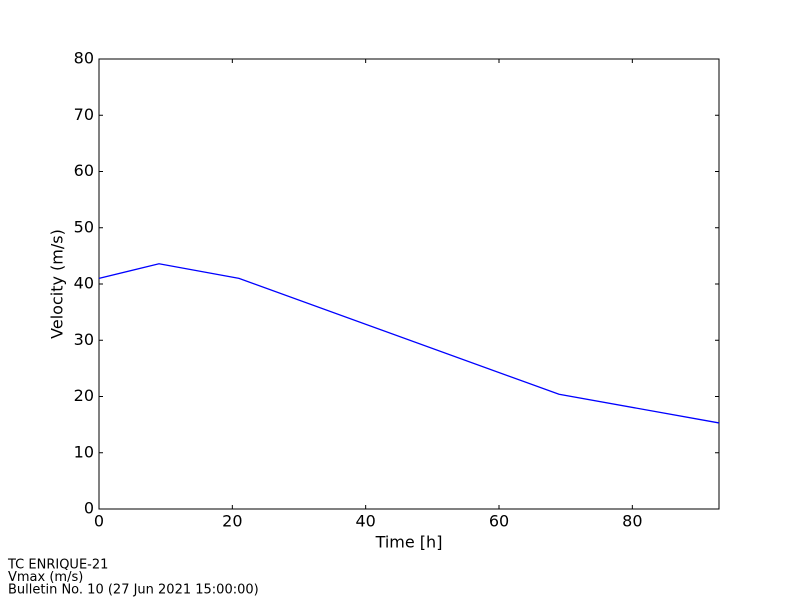 This screenshot has width=800, height=600. I want to click on y-tick-label: 20, so click(84, 395).